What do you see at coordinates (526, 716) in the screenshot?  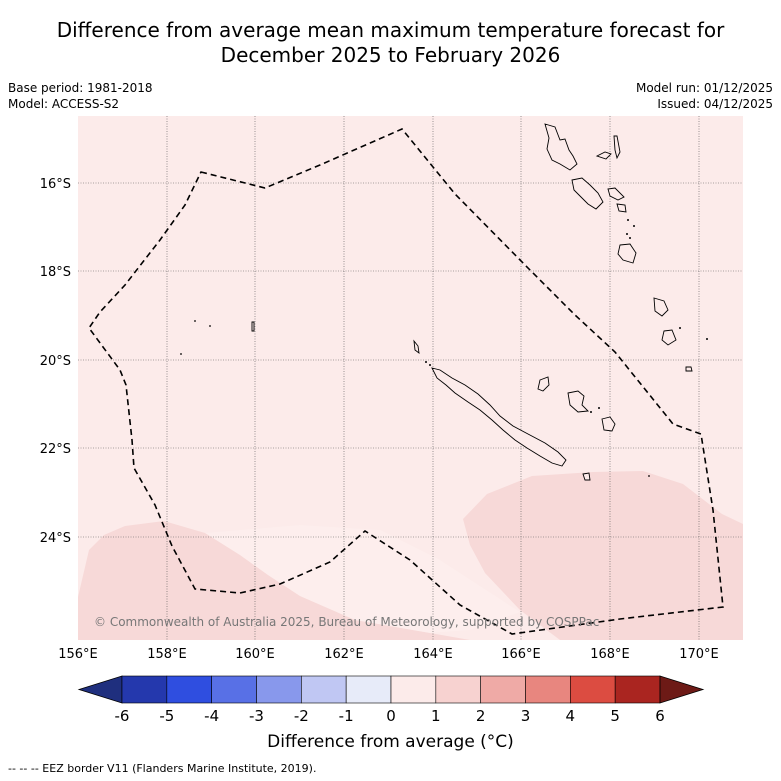 I see `colorbar-tick-label: 3` at bounding box center [526, 716].